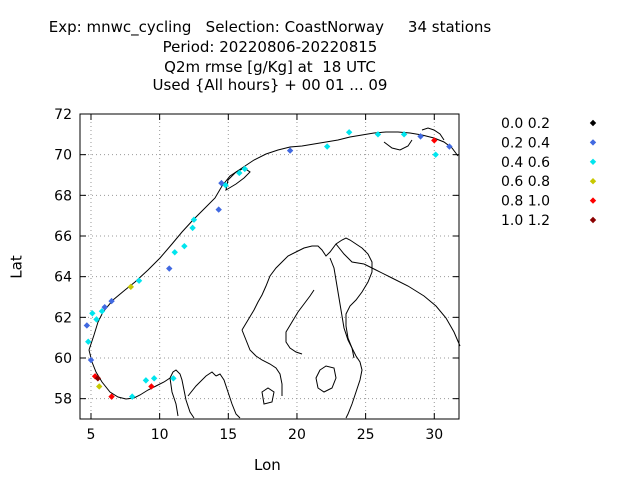 This screenshot has height=480, width=640. What do you see at coordinates (16, 267) in the screenshot?
I see `y-axis-label: Lat` at bounding box center [16, 267].